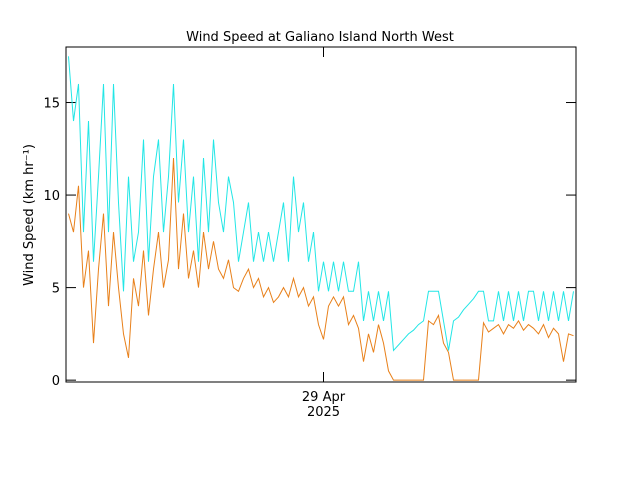 This screenshot has height=484, width=640. What do you see at coordinates (29, 215) in the screenshot?
I see `y-axis-label: Wind Speed (km hr⁻¹)` at bounding box center [29, 215].